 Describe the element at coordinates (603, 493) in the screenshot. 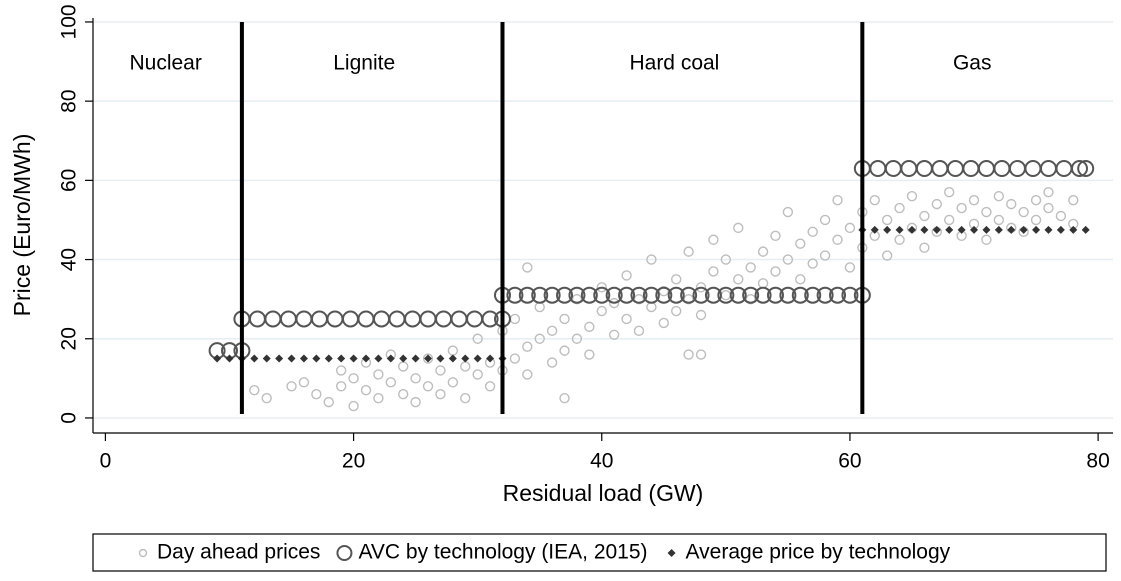

I see `x-axis-title: Residual load (GW)` at that location.